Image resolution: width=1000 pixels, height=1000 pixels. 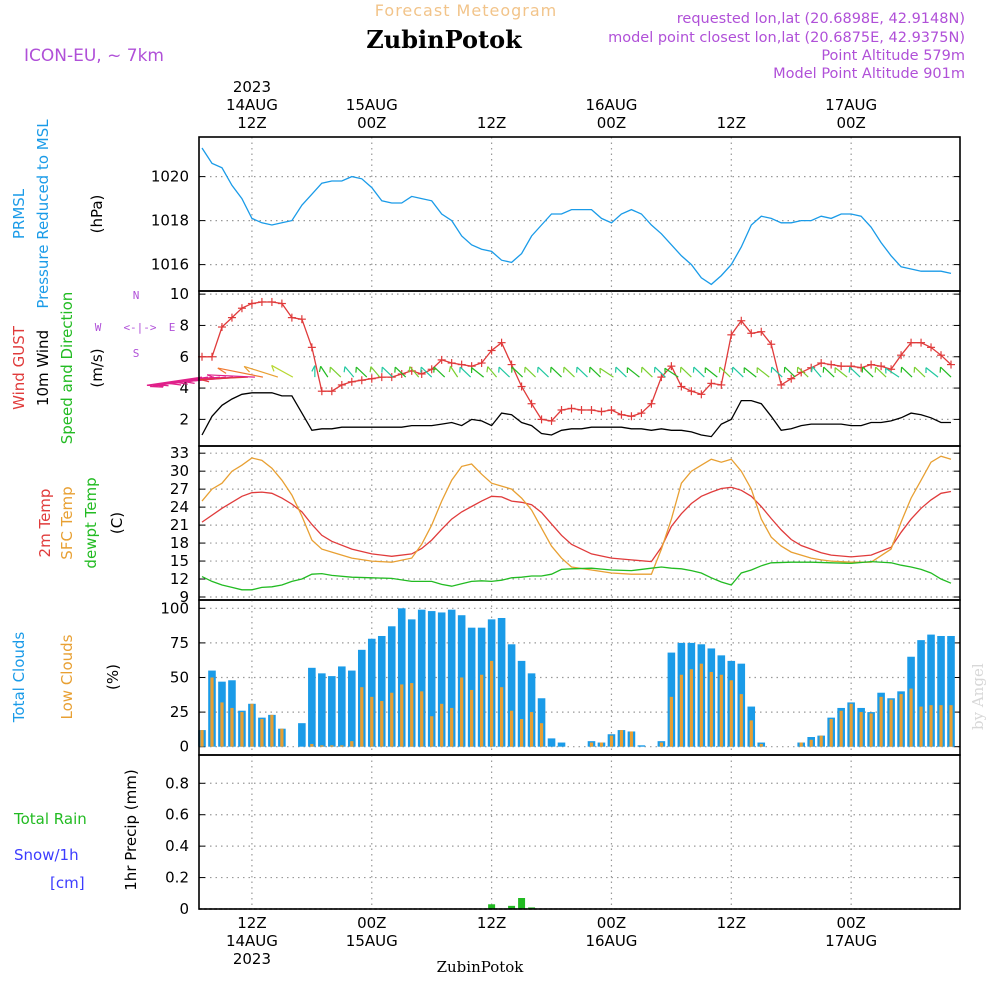 What do you see at coordinates (184, 388) in the screenshot?
I see `y-tick-label: 4` at bounding box center [184, 388].